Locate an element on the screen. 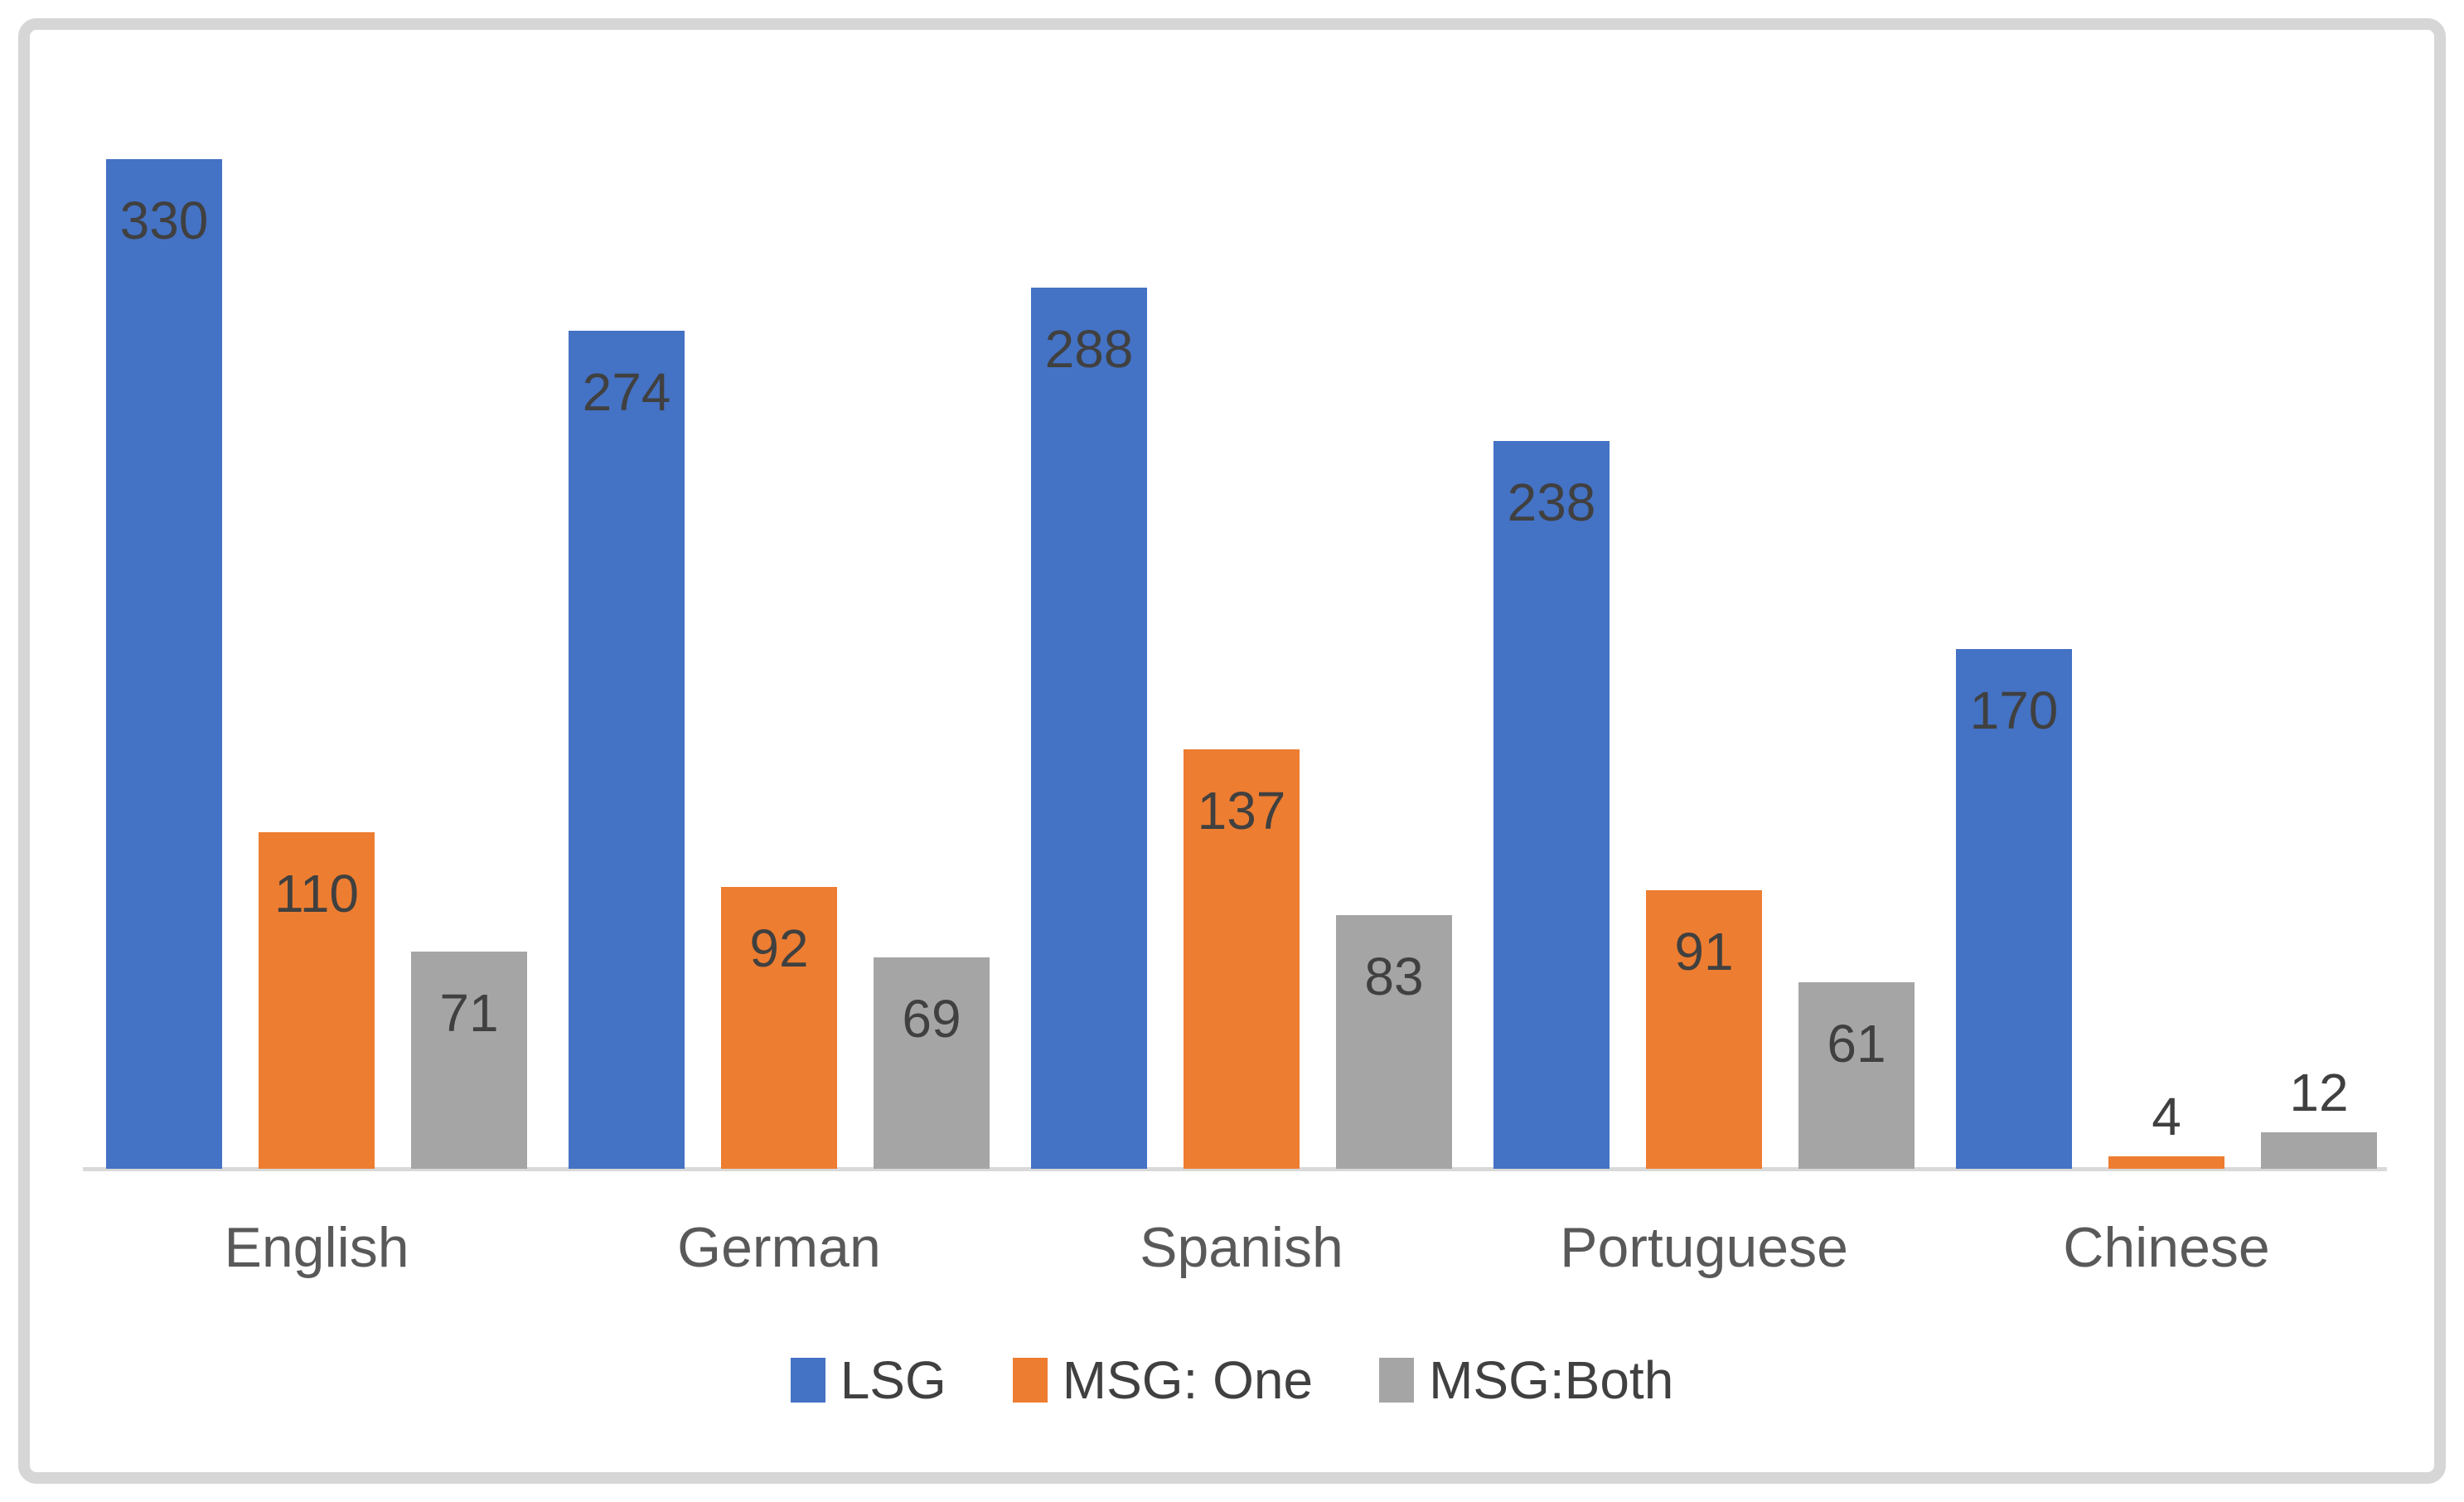 The image size is (2464, 1502). data-label-msg-one-german: 92 is located at coordinates (779, 948).